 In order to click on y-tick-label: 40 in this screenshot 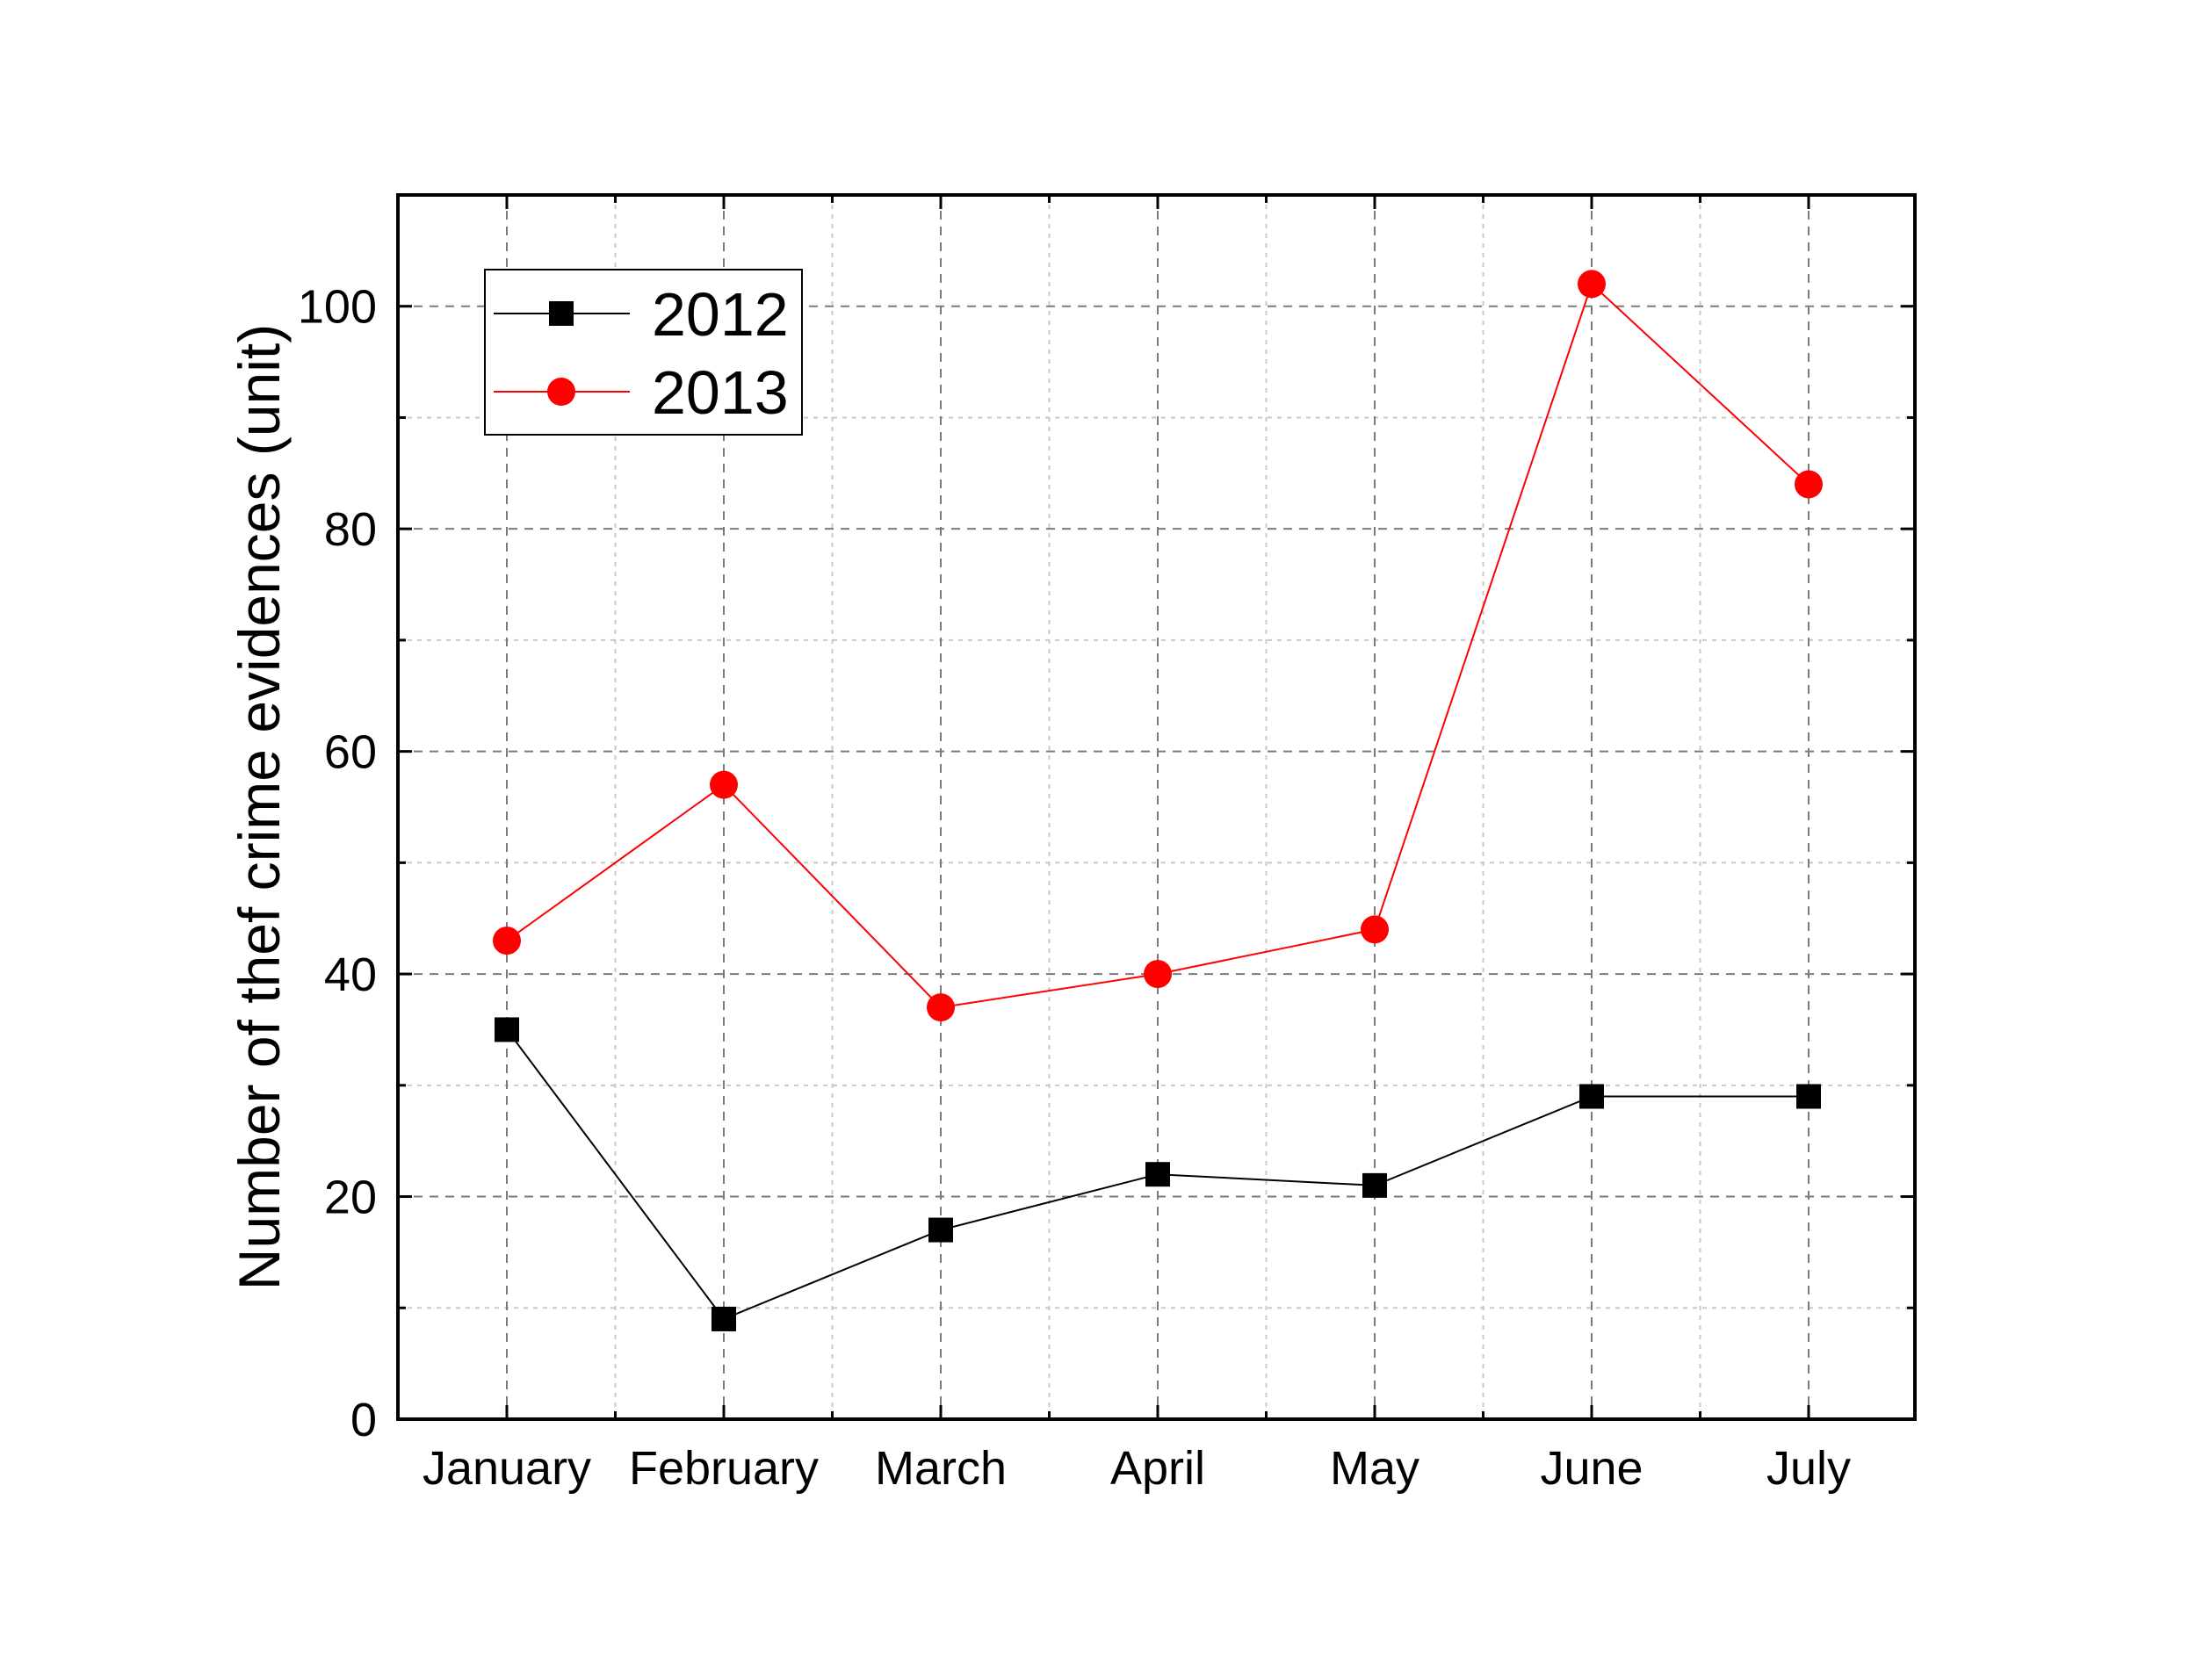, I will do `click(350, 974)`.